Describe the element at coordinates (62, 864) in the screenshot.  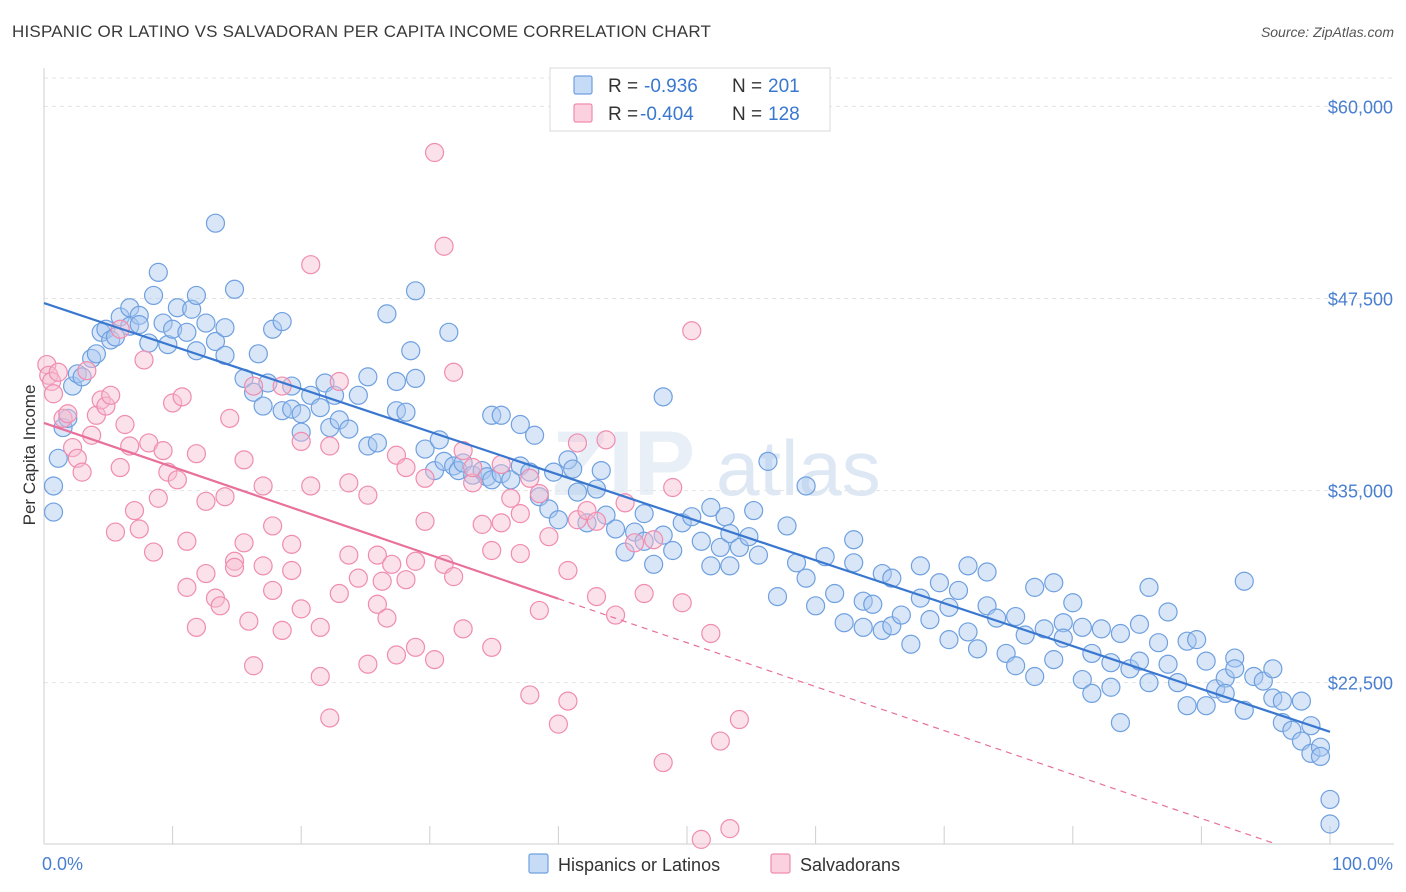
I see `x-tick-label-min: 0.0%` at that location.